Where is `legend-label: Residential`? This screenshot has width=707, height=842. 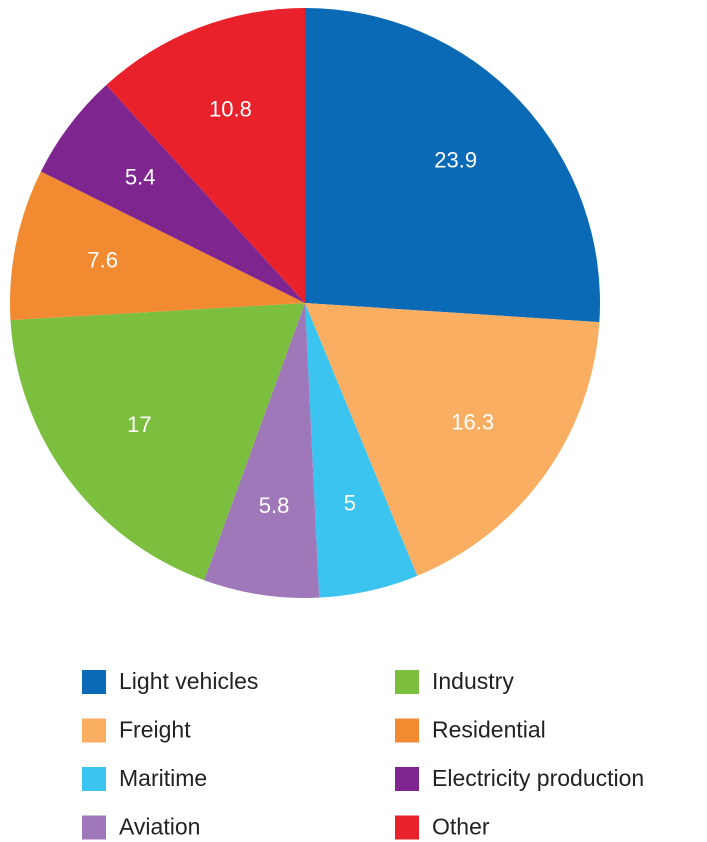 legend-label: Residential is located at coordinates (489, 730).